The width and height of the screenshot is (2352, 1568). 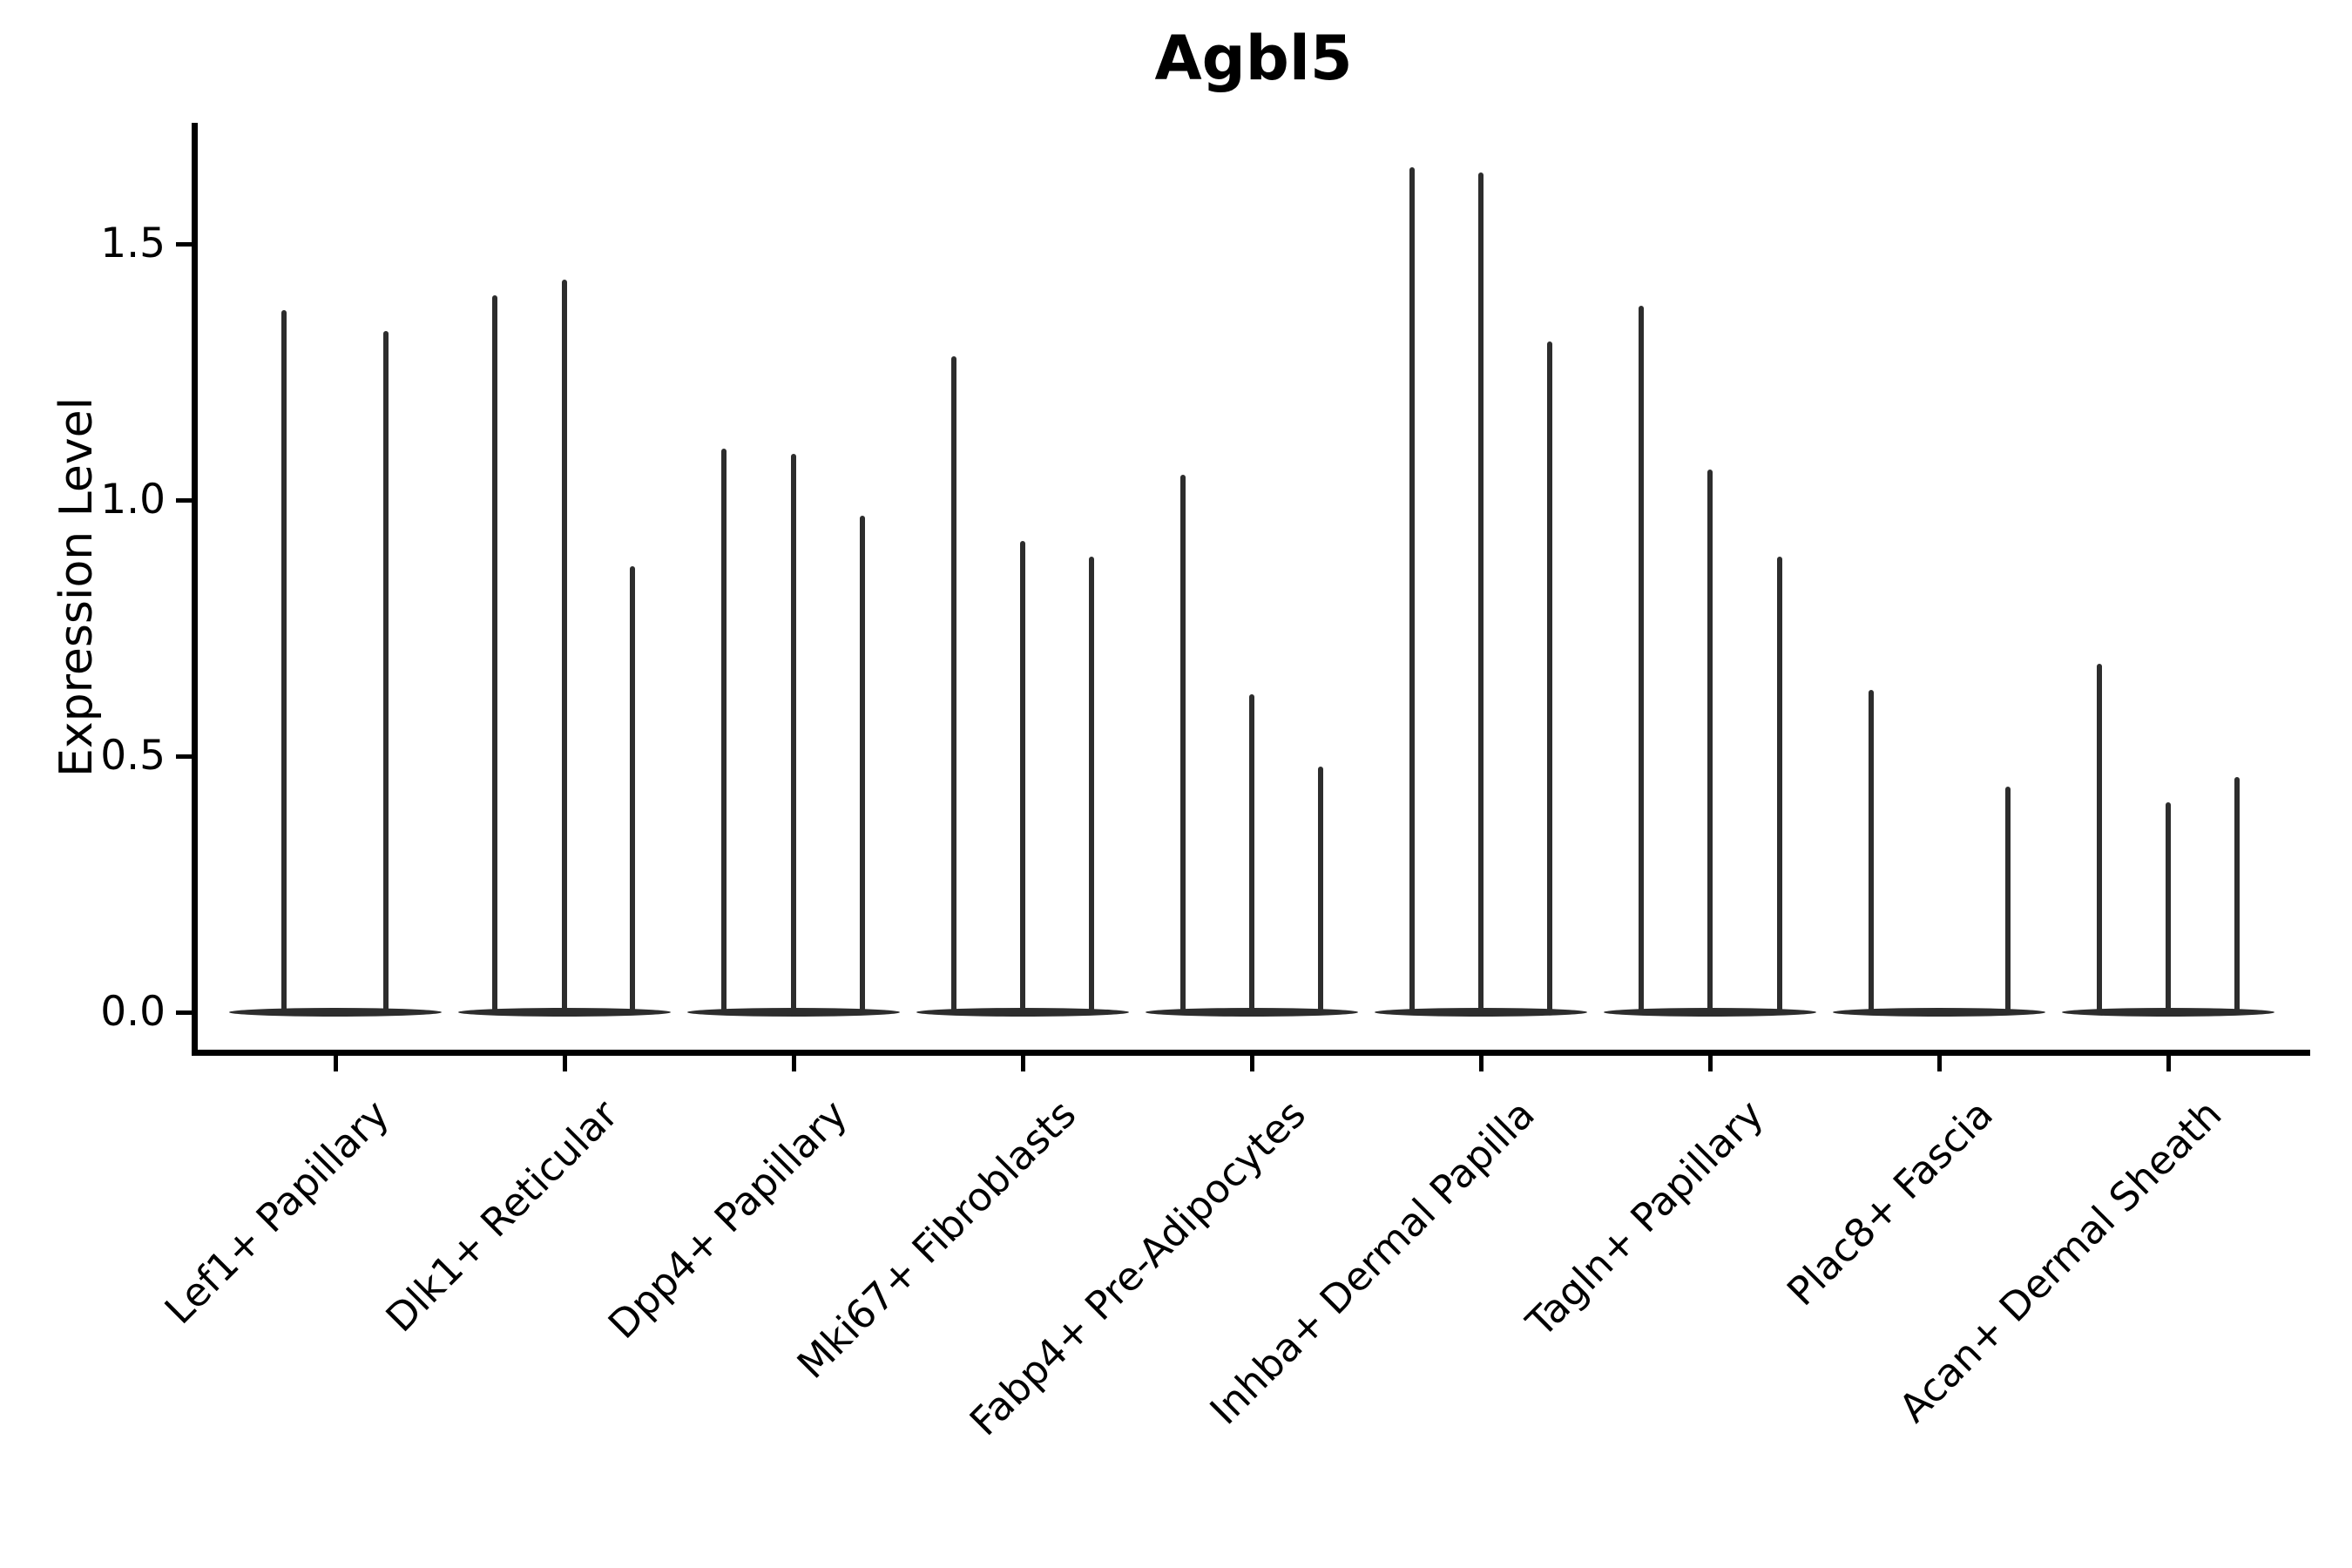 I want to click on y-axis-spine, so click(x=195, y=589).